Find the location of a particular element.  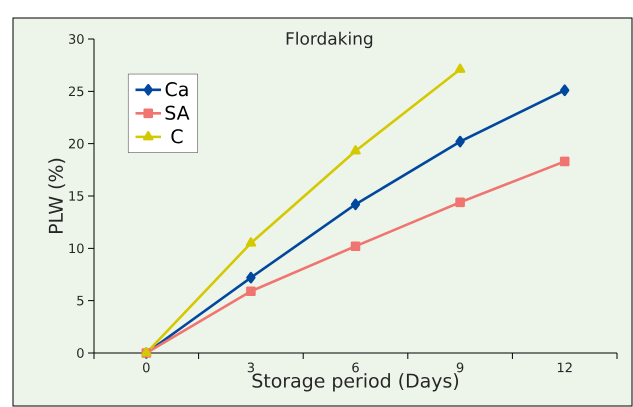

y-tick-label: 15 is located at coordinates (76, 196).